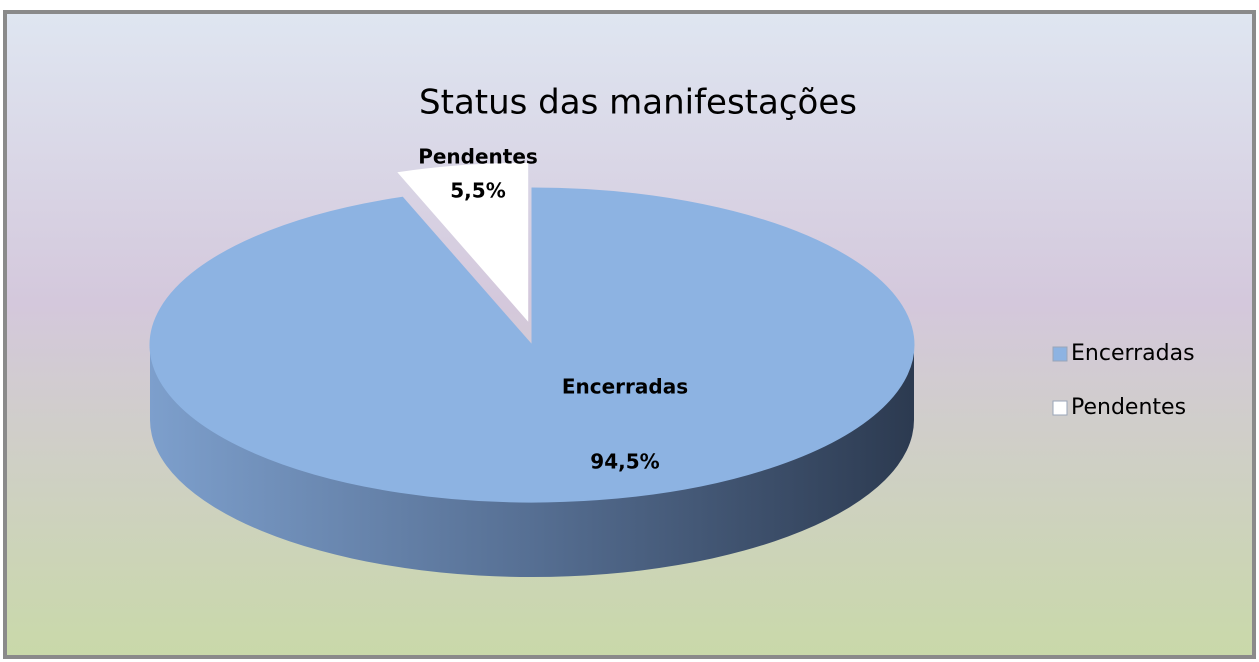  Describe the element at coordinates (625, 387) in the screenshot. I see `slice-label: Encerradas` at that location.